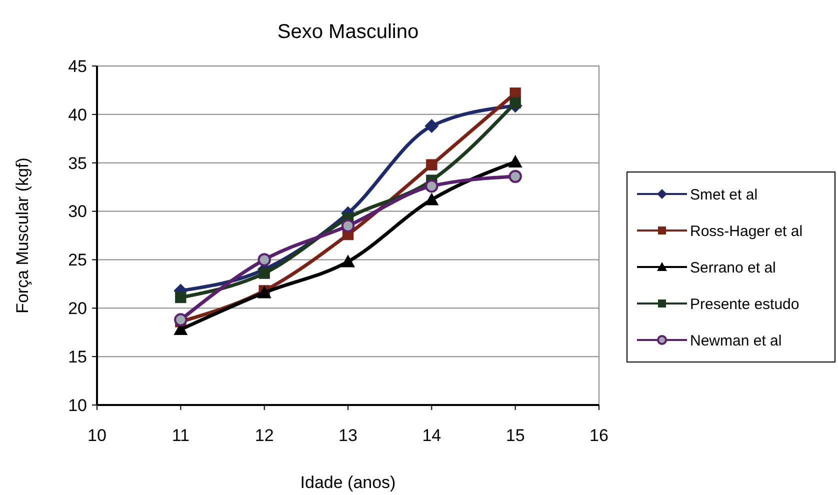 The image size is (838, 495). What do you see at coordinates (264, 435) in the screenshot?
I see `x-tick-label: 12` at bounding box center [264, 435].